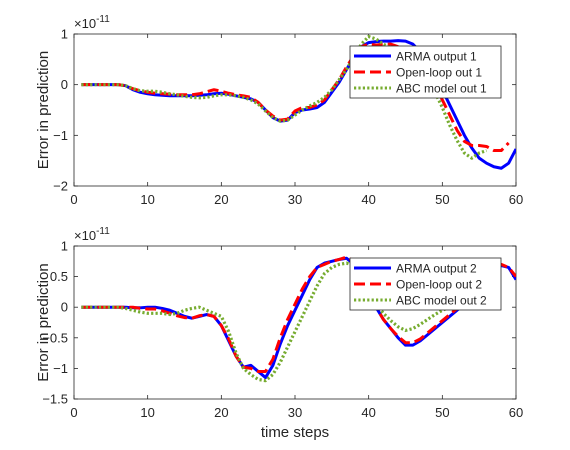  What do you see at coordinates (59, 276) in the screenshot?
I see `chart2-ytick-label: 0.5` at bounding box center [59, 276].